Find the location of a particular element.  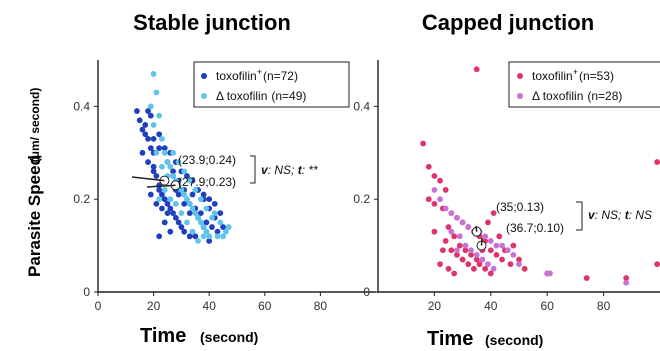

x-tick-label: 0 is located at coordinates (98, 306).